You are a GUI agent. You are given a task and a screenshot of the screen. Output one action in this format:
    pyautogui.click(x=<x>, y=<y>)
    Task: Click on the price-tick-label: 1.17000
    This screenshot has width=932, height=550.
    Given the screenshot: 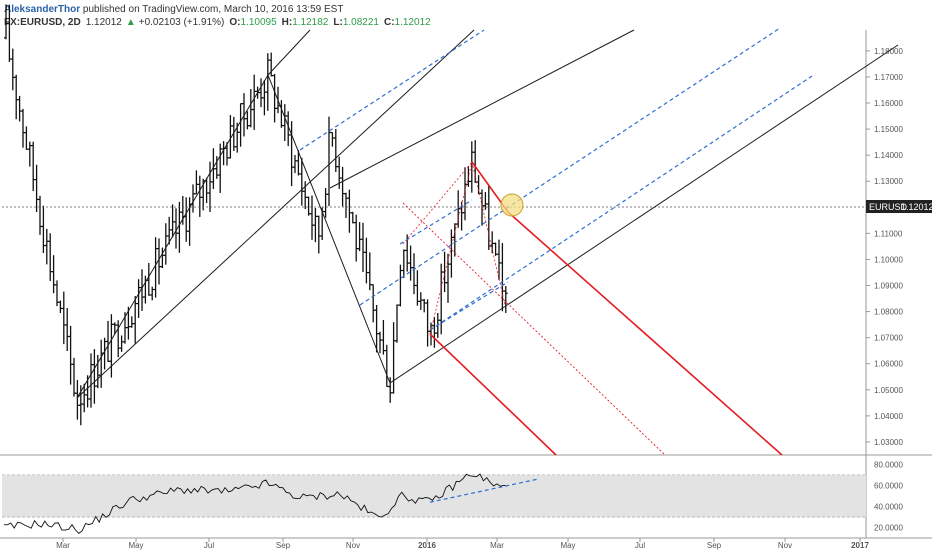 What is the action you would take?
    pyautogui.click(x=888, y=77)
    